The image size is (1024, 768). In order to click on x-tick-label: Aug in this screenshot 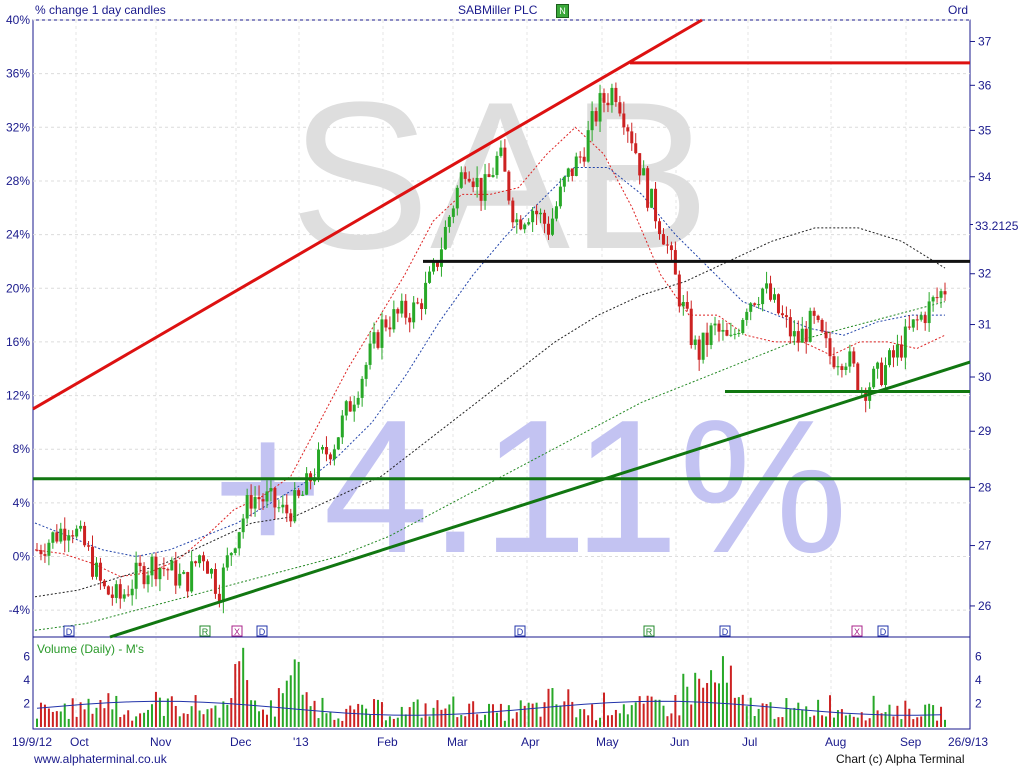, I will do `click(835, 742)`.